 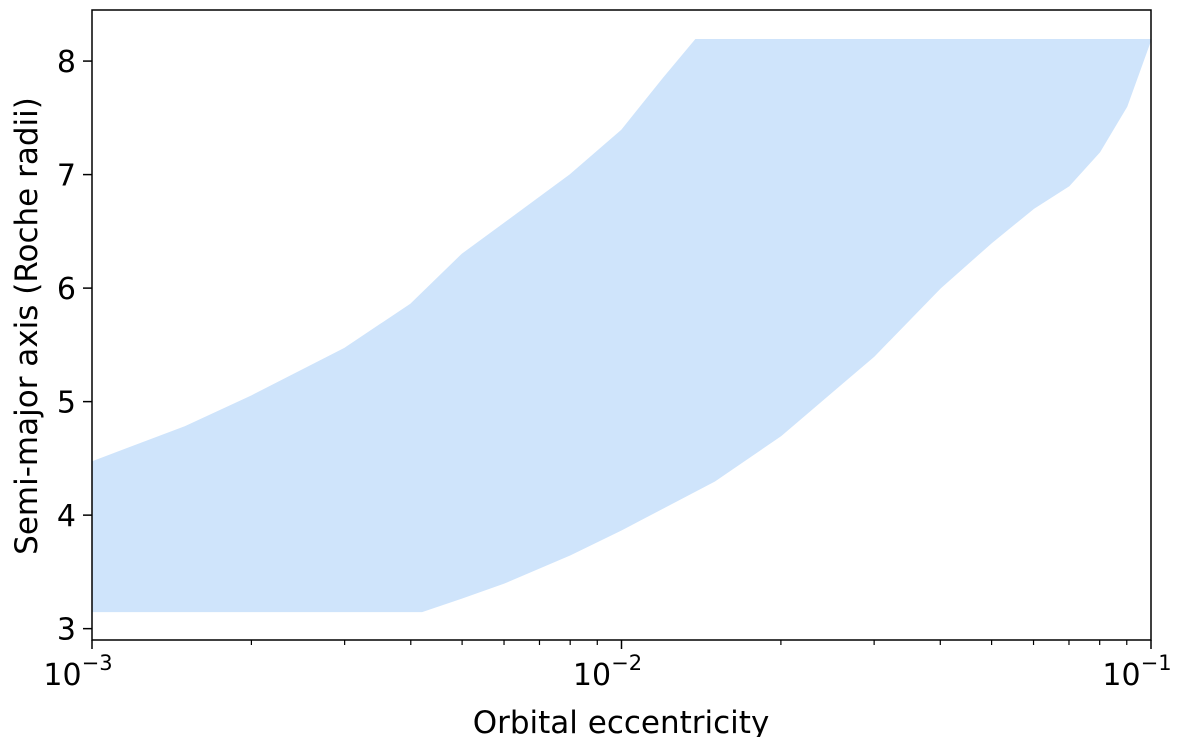 I want to click on y-tick-label-2: 5, so click(x=66, y=403).